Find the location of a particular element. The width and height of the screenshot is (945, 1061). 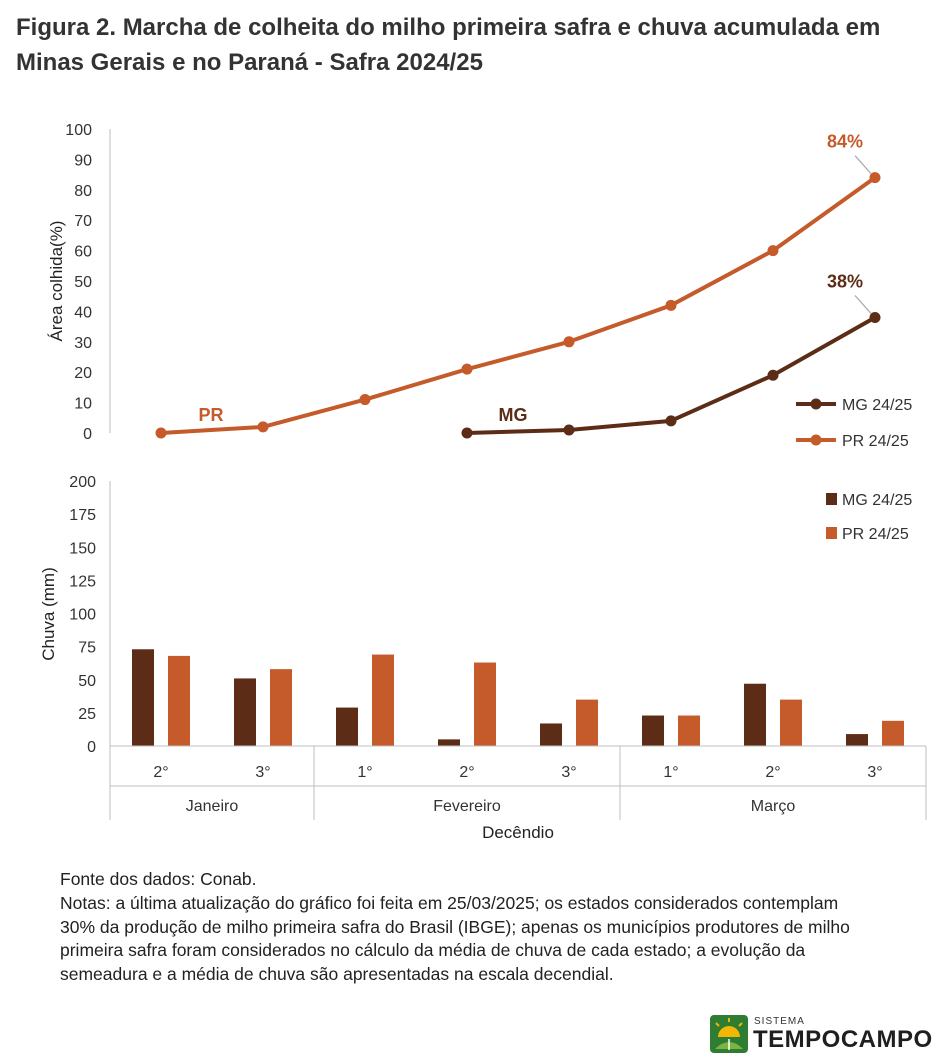

bar-y-tick-label: 150 is located at coordinates (82, 548).